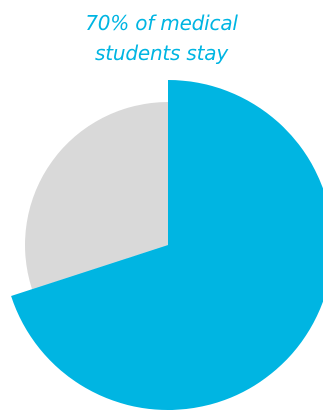 The width and height of the screenshot is (323, 411). What do you see at coordinates (161, 38) in the screenshot?
I see `chart-title: 70% of medical students stay` at bounding box center [161, 38].